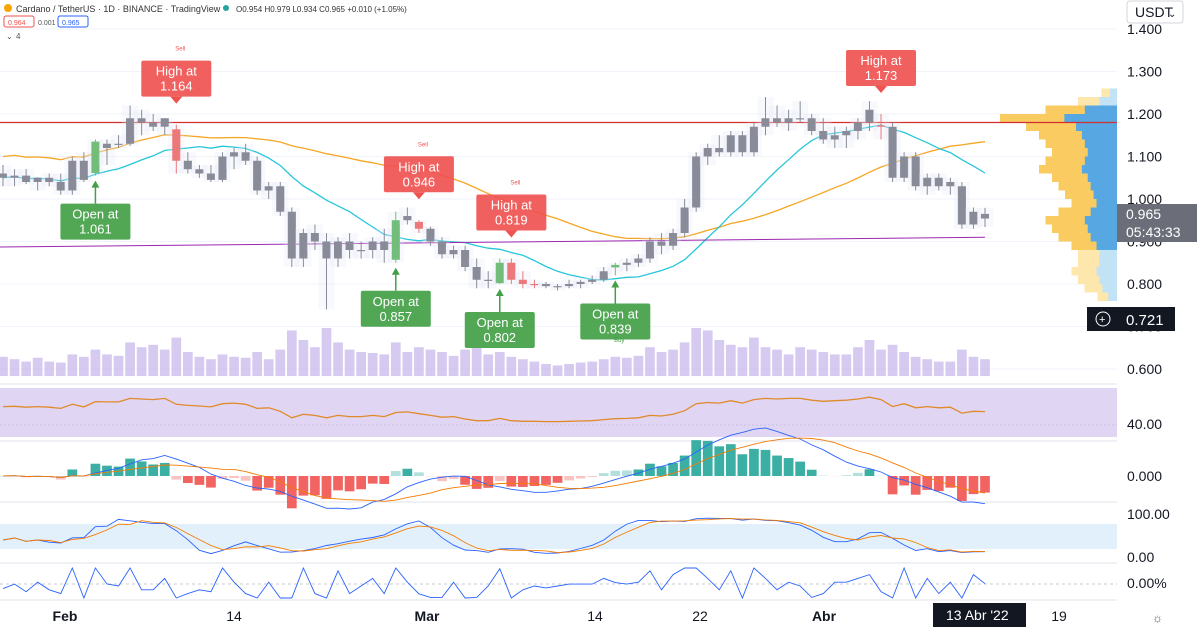  What do you see at coordinates (1144, 369) in the screenshot?
I see `price-axis-label: 0.600` at bounding box center [1144, 369].